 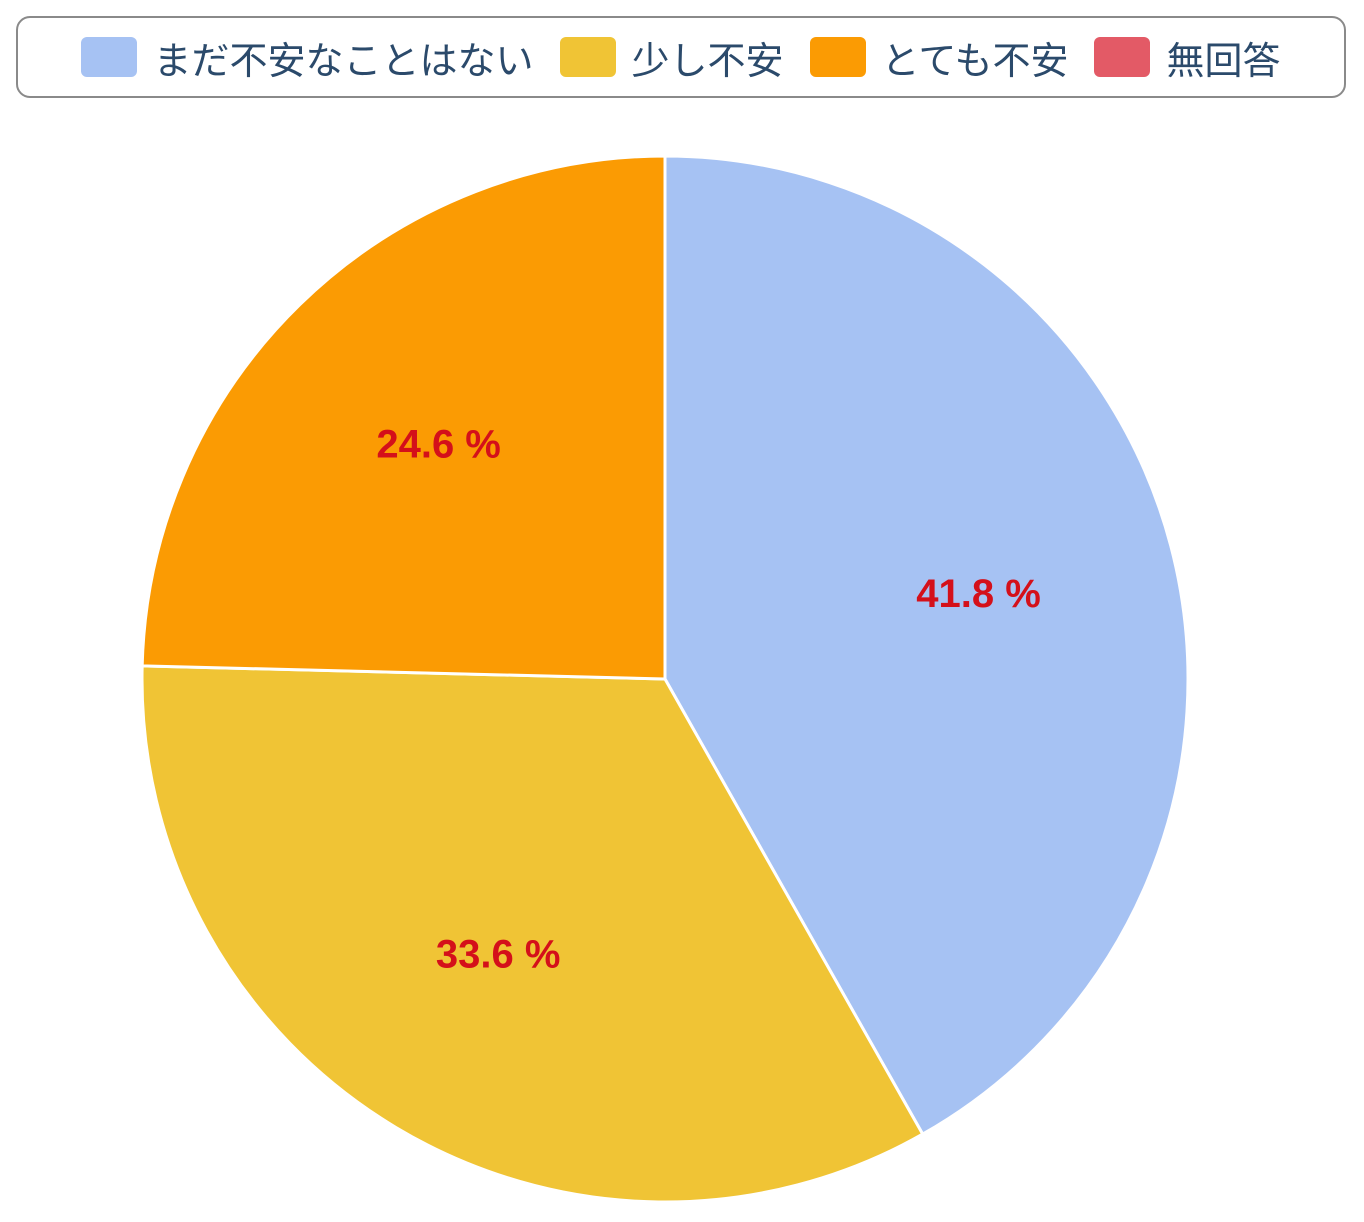 What do you see at coordinates (978, 594) in the screenshot?
I see `slice-value-label-not-anxious: 41.8 %` at bounding box center [978, 594].